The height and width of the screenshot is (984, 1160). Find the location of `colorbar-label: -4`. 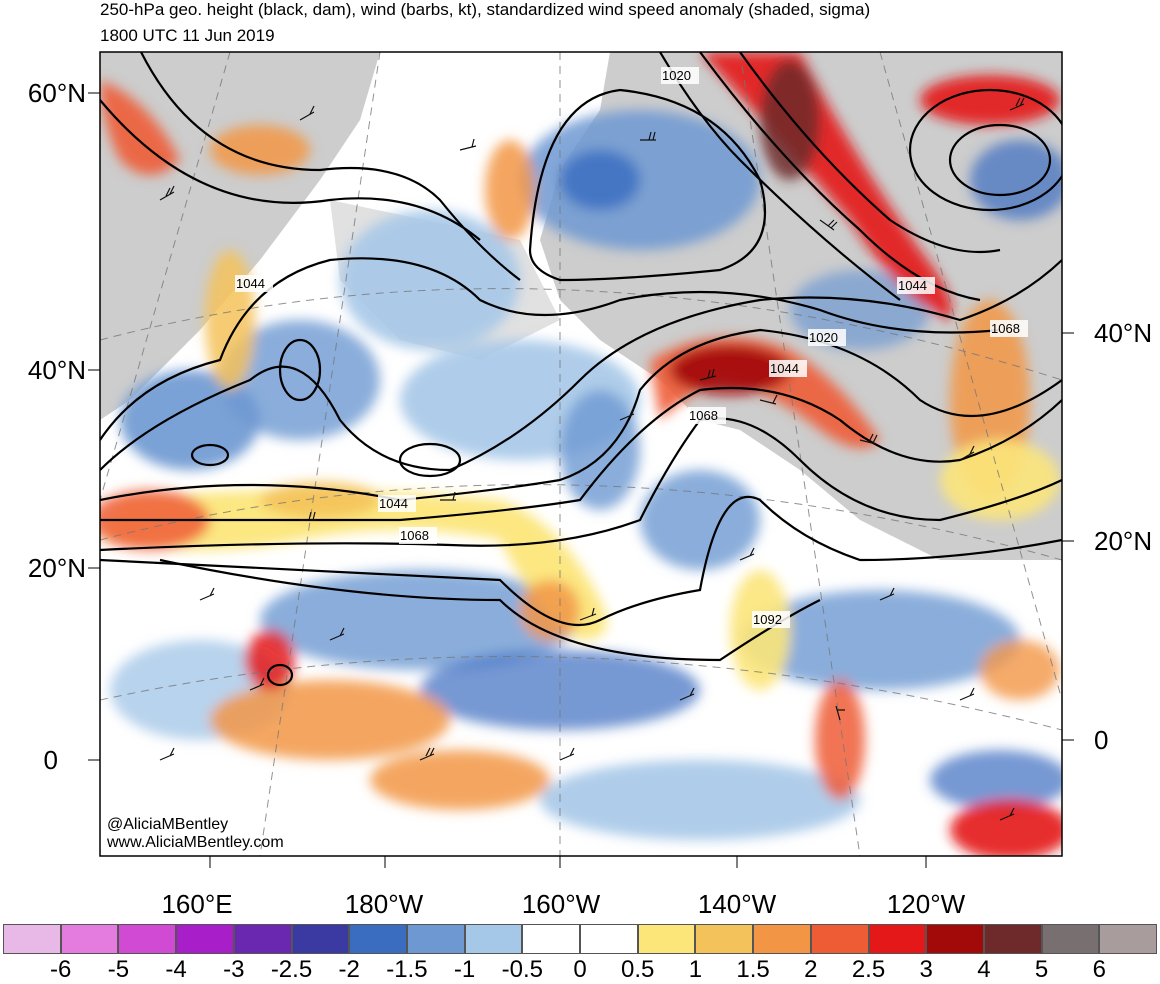

colorbar-label: -4 is located at coordinates (176, 969).